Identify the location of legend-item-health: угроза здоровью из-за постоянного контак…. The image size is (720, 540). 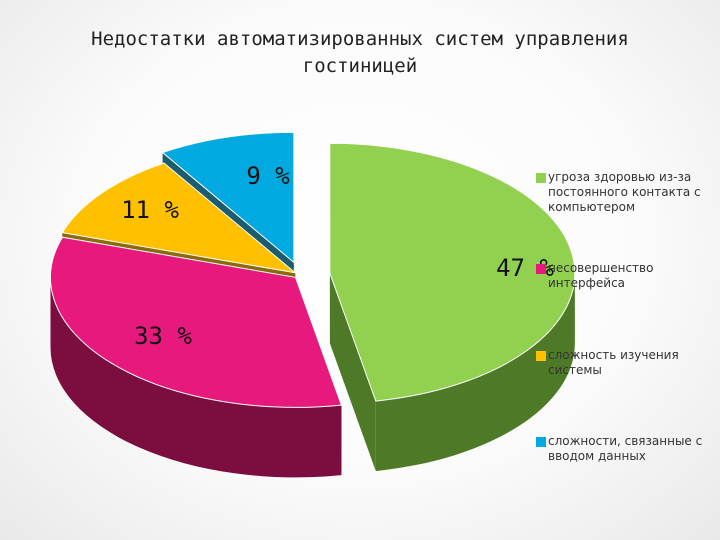
(621, 192).